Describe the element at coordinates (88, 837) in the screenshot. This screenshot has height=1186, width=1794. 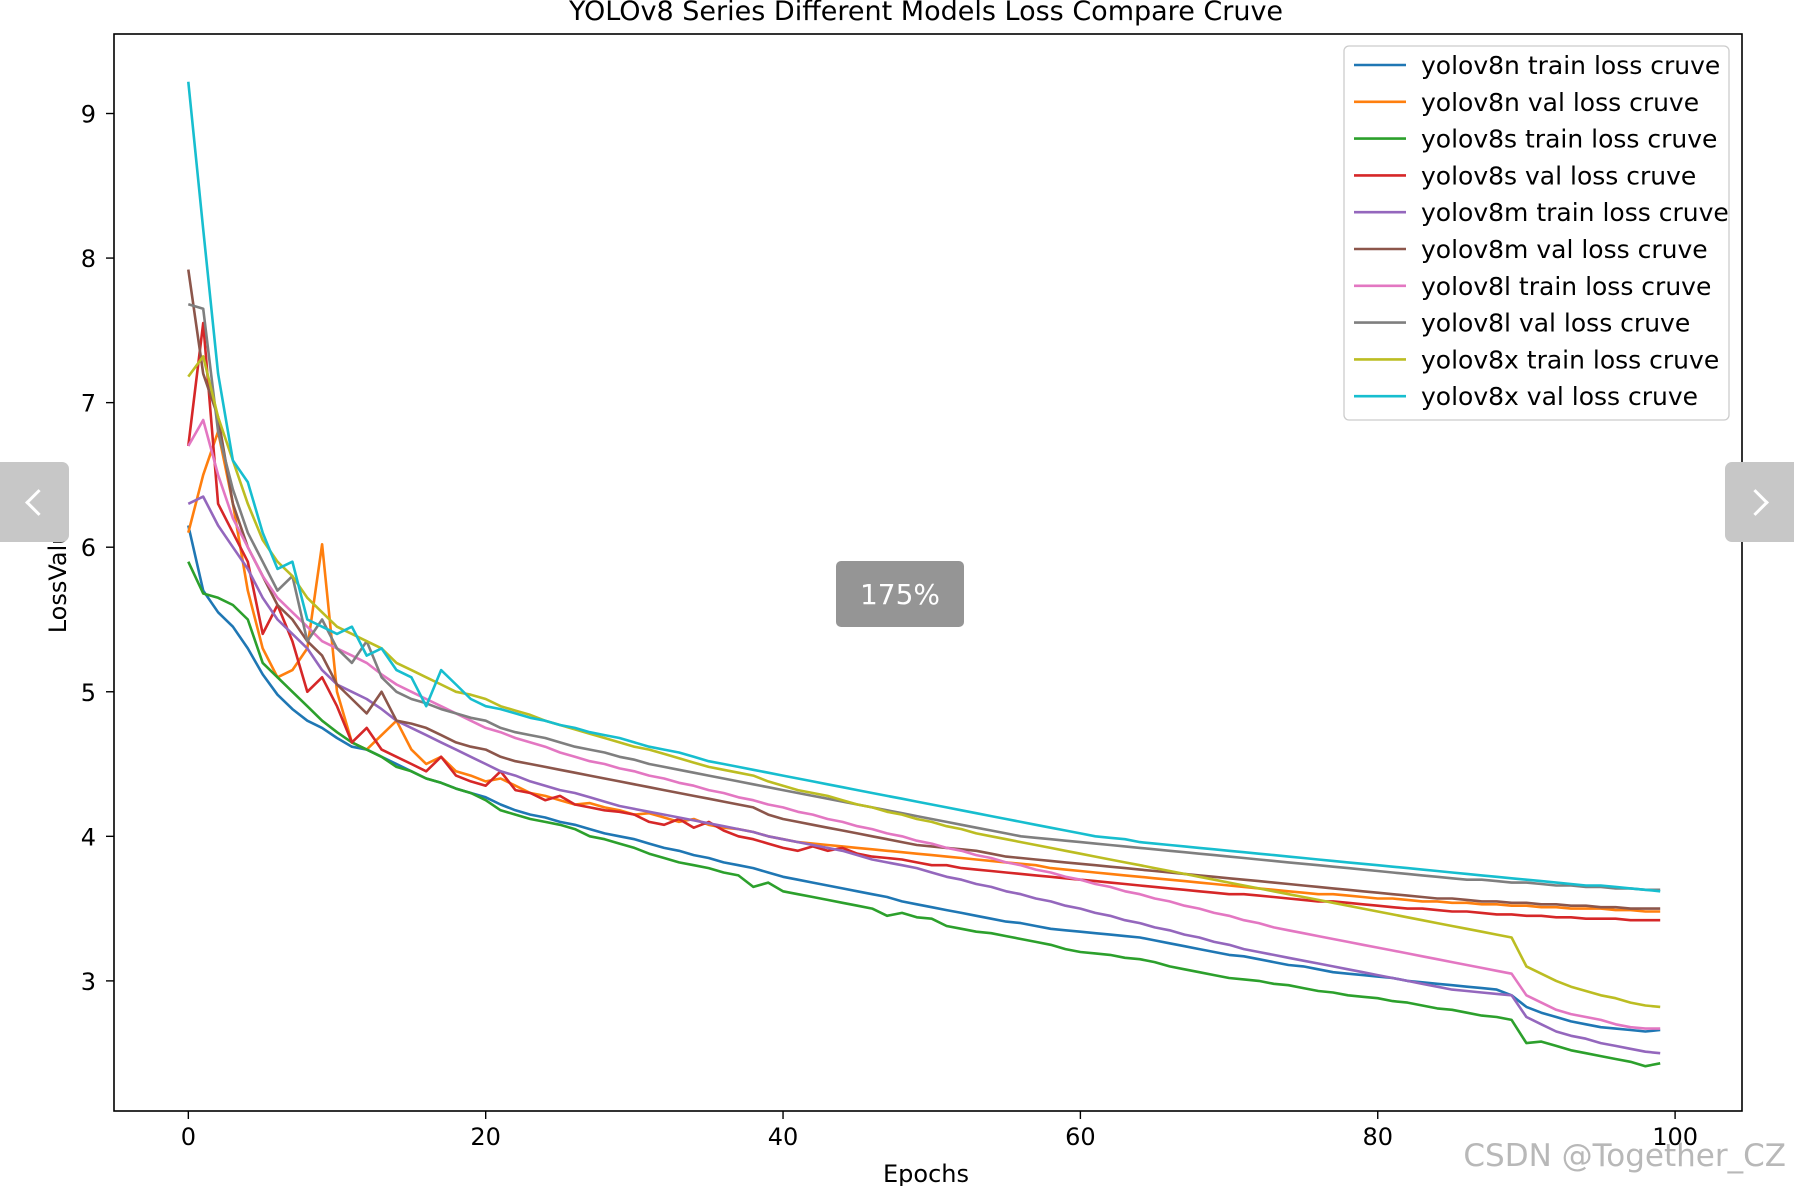
I see `y-tick-label: 4` at that location.